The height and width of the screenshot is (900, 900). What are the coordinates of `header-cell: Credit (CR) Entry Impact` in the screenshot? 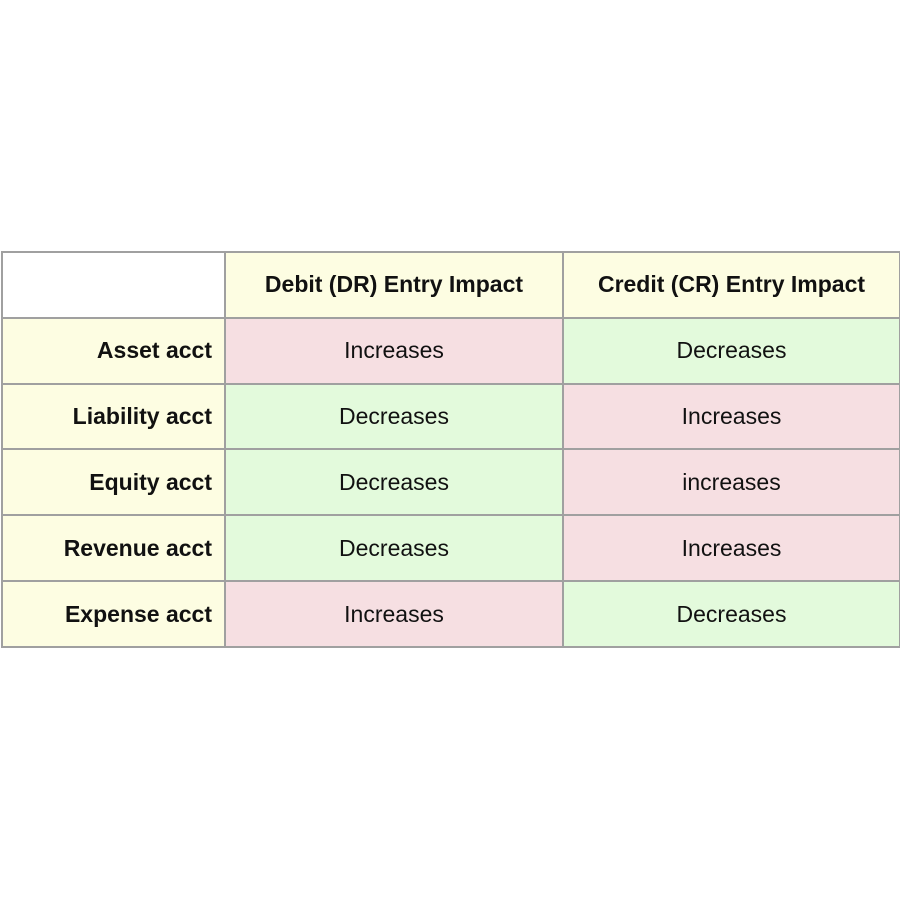 It's located at (731, 285).